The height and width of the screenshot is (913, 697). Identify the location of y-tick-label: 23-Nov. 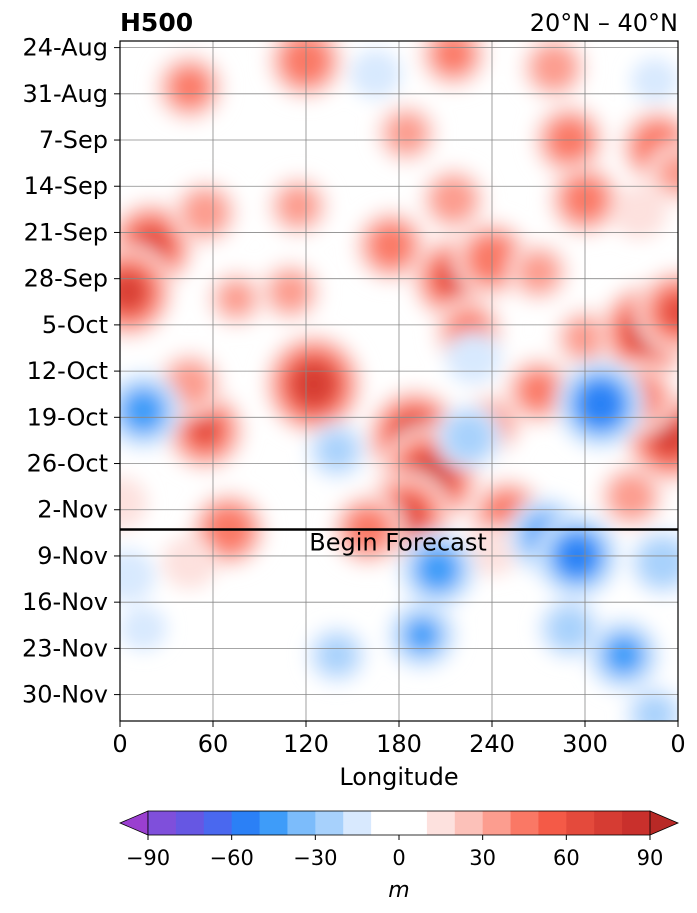
(65, 648).